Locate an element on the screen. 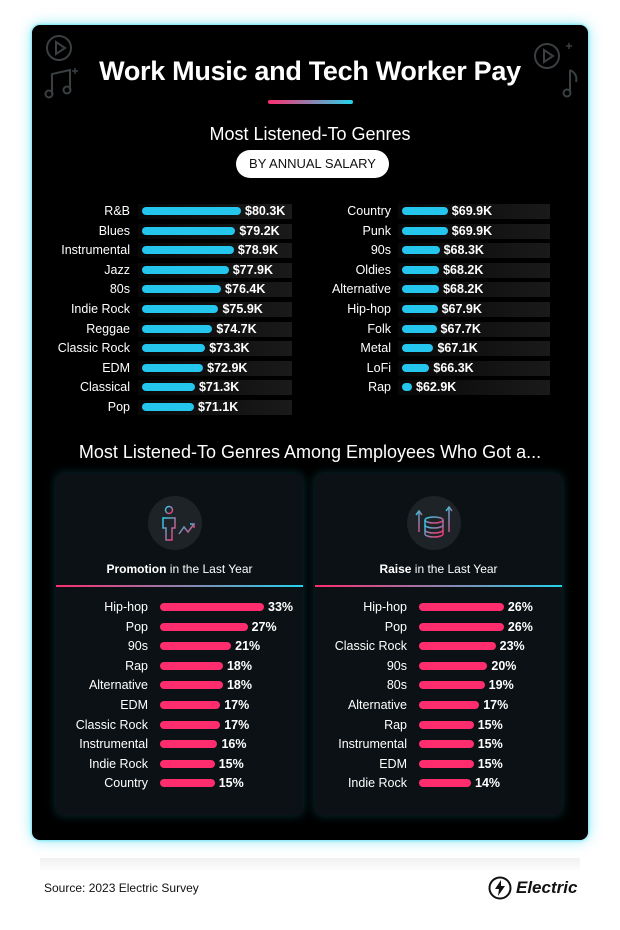 The height and width of the screenshot is (930, 620). value-label: $79.2K is located at coordinates (259, 230).